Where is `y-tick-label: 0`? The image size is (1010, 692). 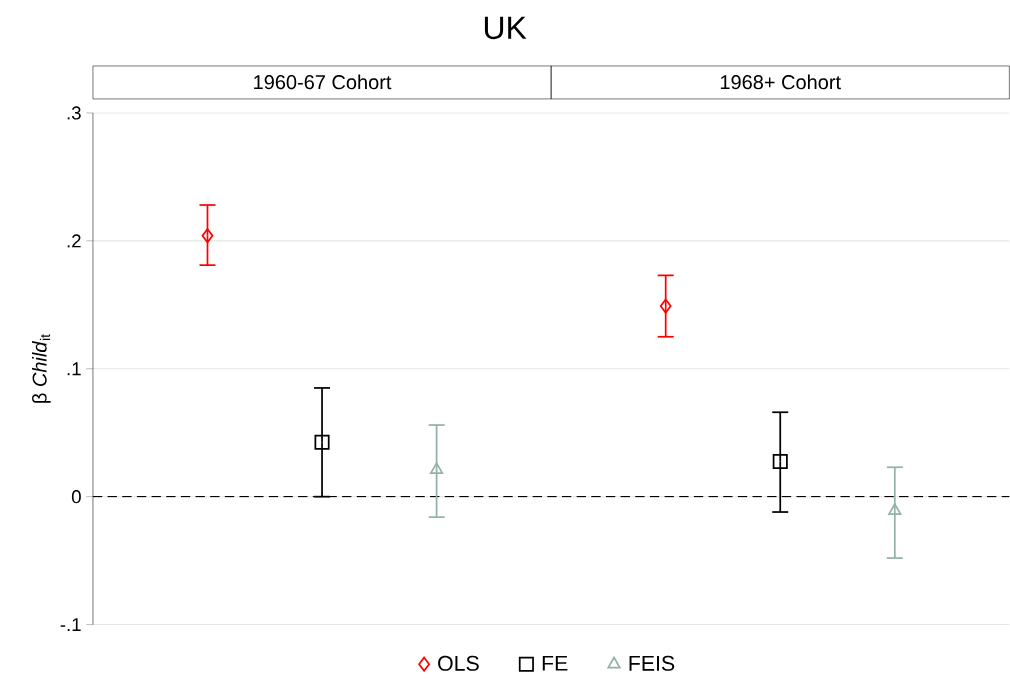
y-tick-label: 0 is located at coordinates (76, 497).